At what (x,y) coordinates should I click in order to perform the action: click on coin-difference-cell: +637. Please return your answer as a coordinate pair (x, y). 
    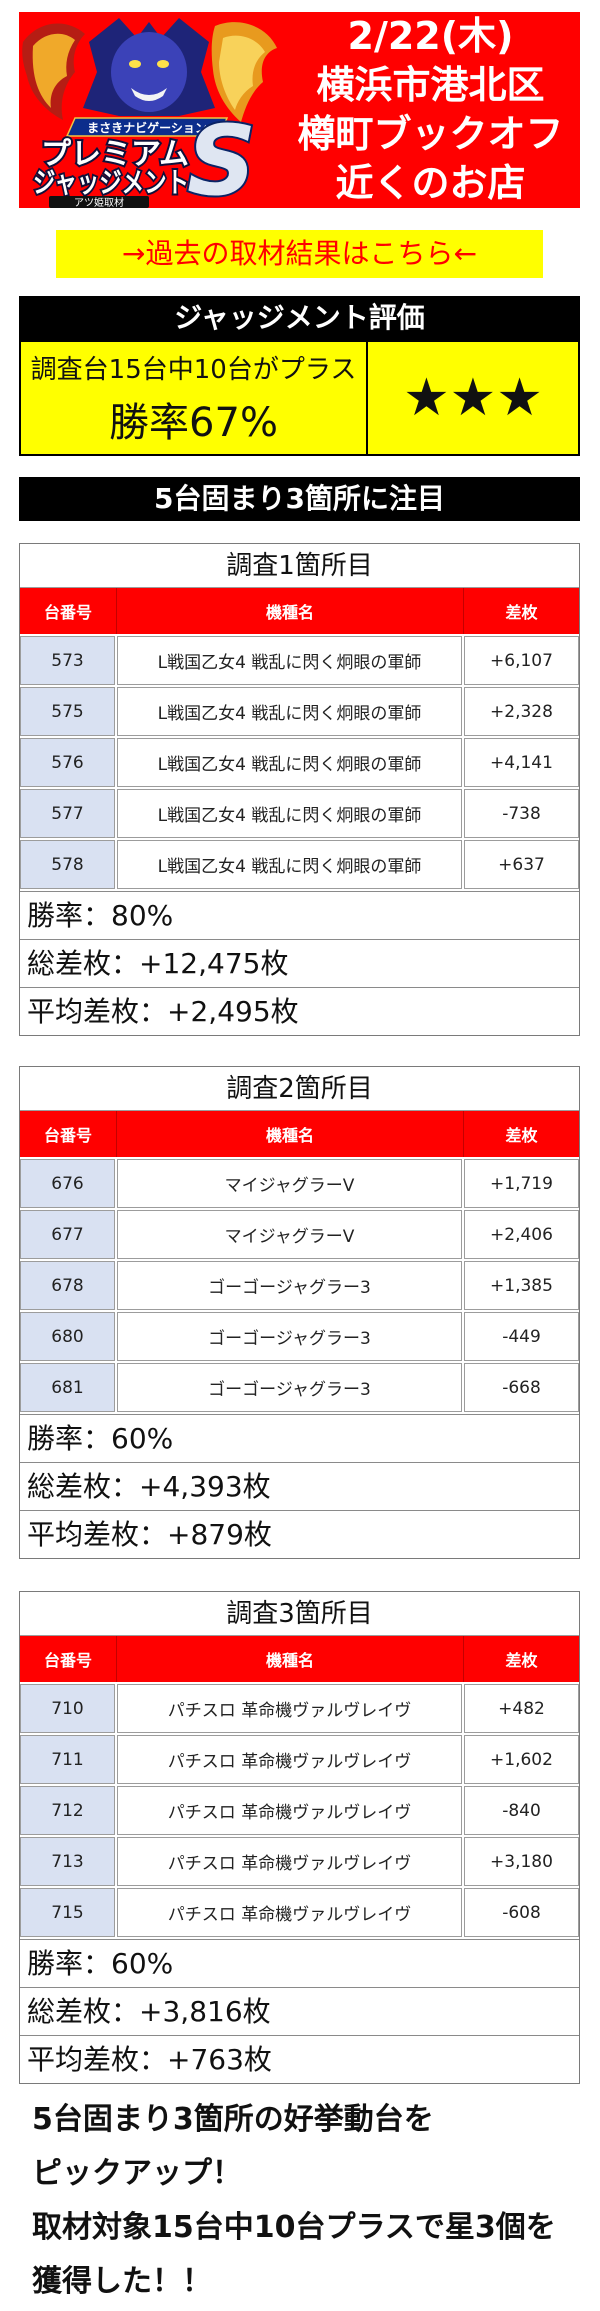
    Looking at the image, I should click on (521, 864).